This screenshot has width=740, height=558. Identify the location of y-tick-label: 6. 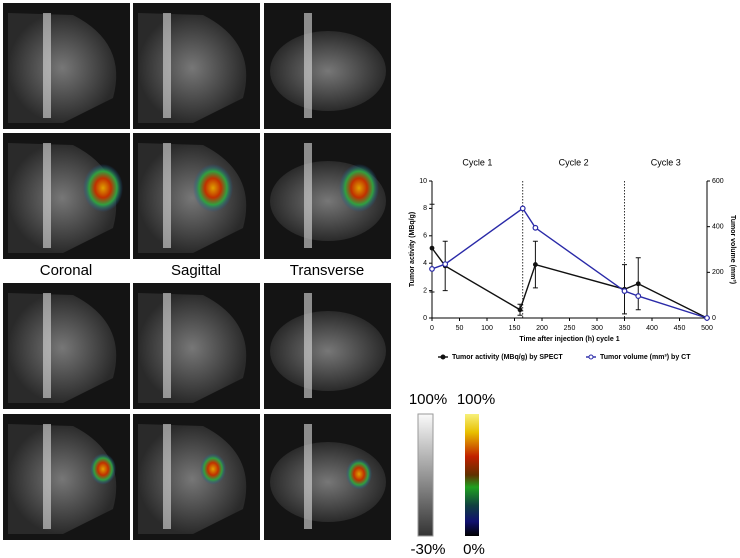
(425, 236).